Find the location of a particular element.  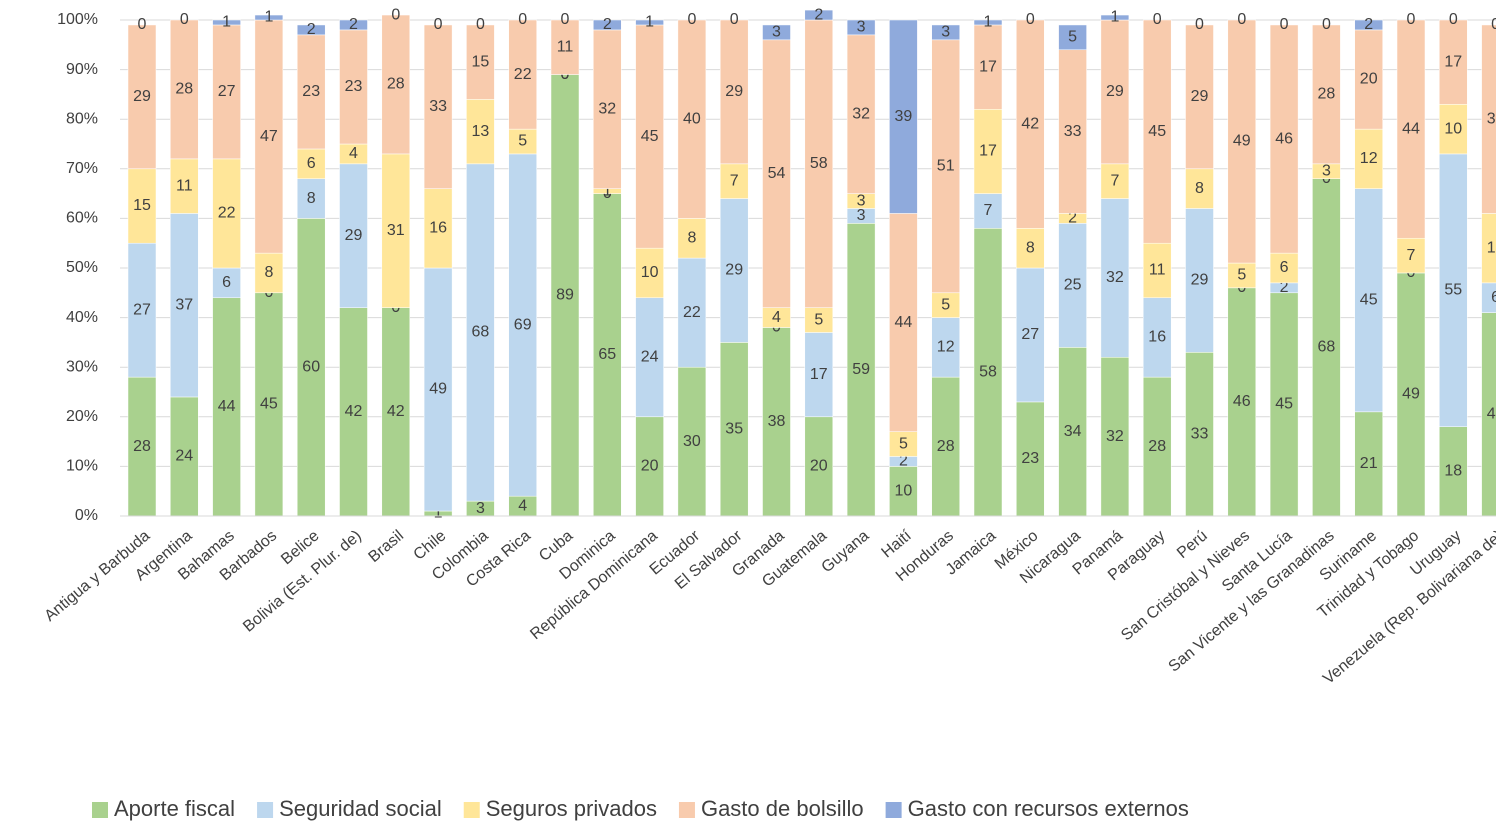

y-tick-label: 50% is located at coordinates (82, 267).